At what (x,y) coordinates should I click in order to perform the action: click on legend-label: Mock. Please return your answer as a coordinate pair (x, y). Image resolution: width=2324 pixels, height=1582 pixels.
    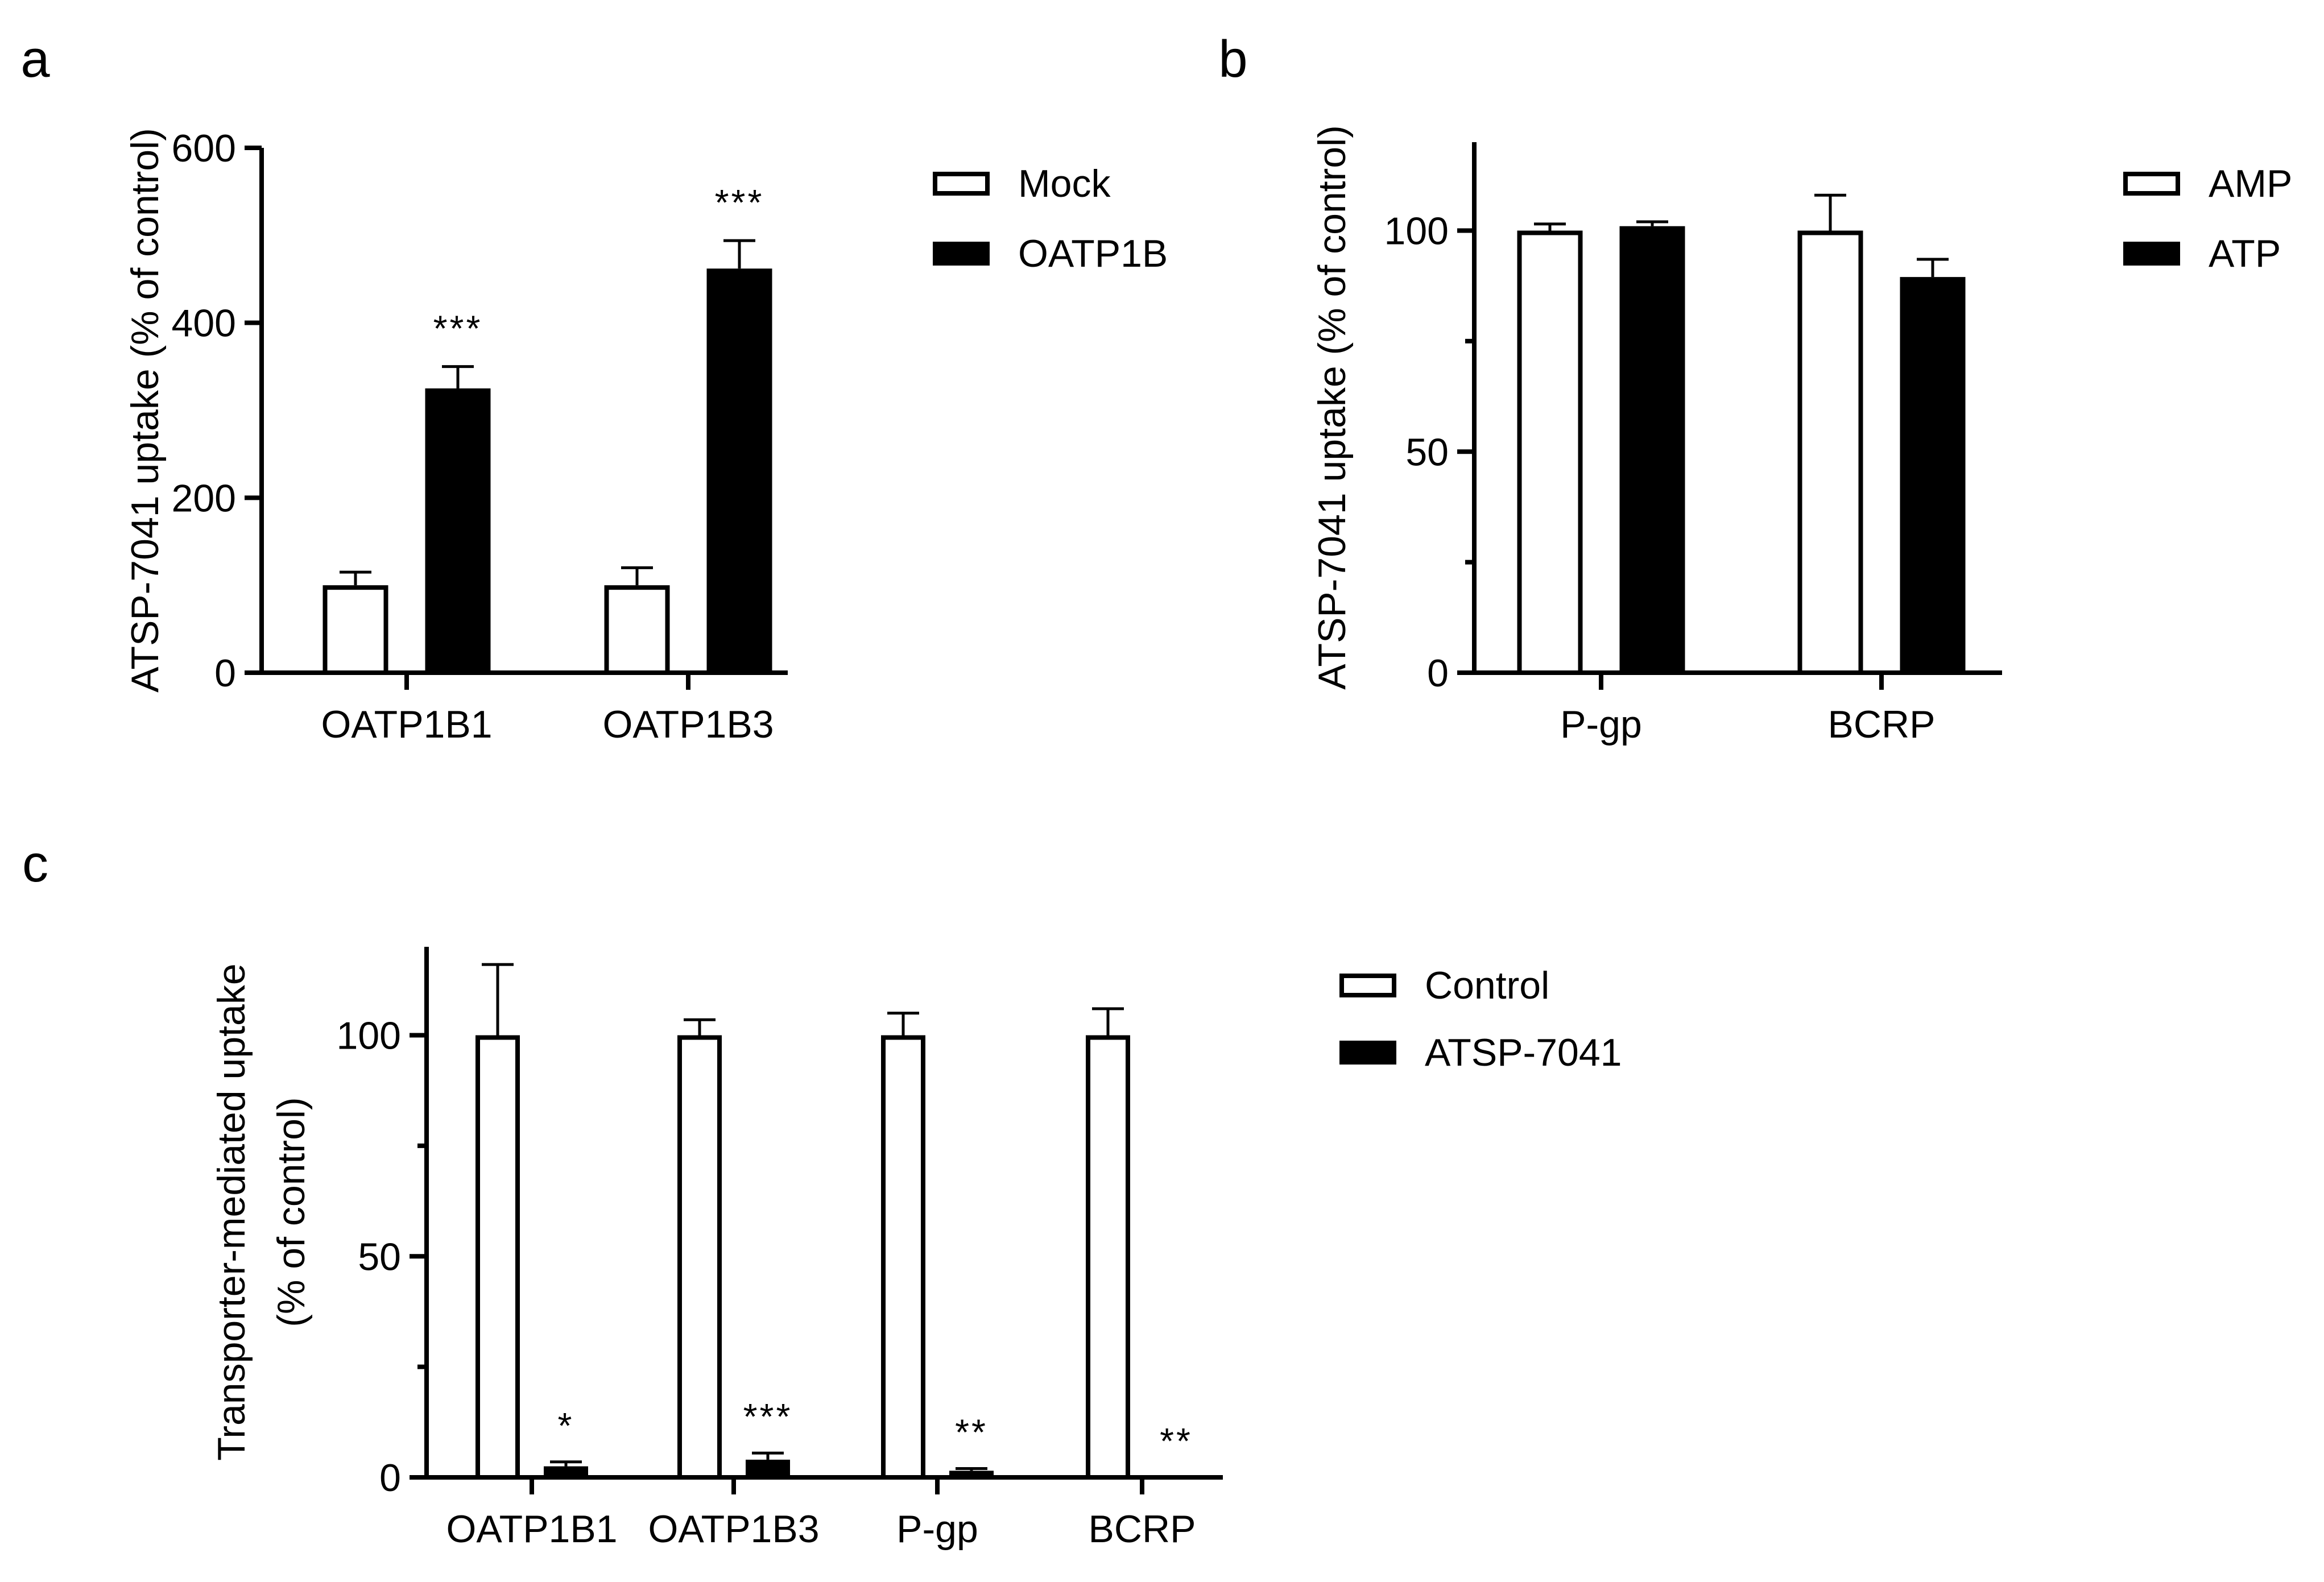
    Looking at the image, I should click on (1065, 184).